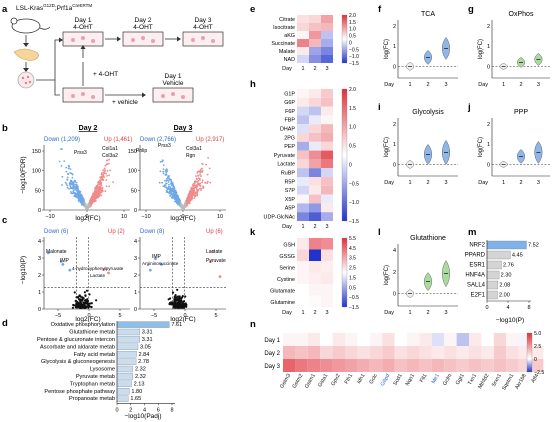 This screenshot has width=554, height=422. I want to click on row-label: A5P, so click(290, 209).